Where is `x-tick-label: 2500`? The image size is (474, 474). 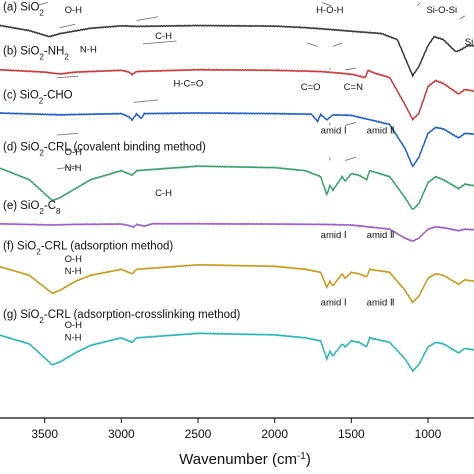
x-tick-label: 2500 is located at coordinates (198, 434).